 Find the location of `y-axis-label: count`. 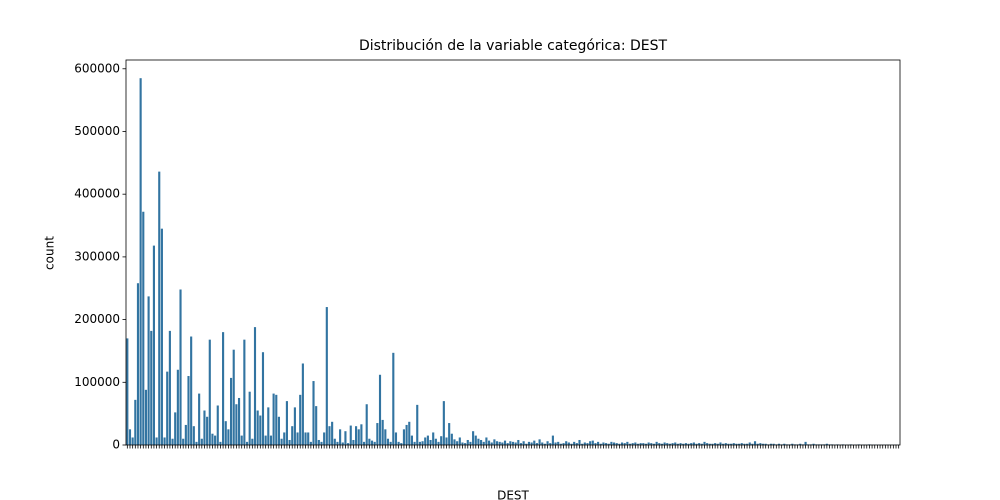

y-axis-label: count is located at coordinates (50, 253).